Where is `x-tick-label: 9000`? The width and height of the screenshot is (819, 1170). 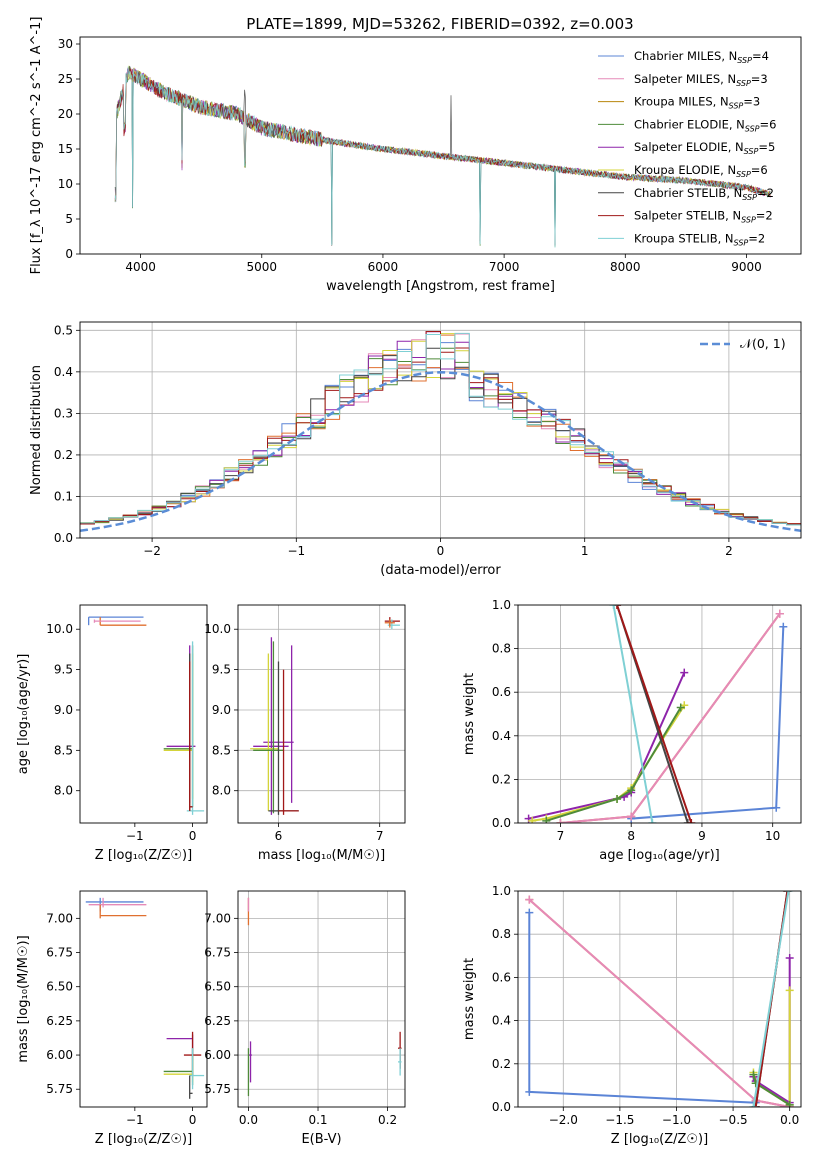
x-tick-label: 9000 is located at coordinates (746, 267).